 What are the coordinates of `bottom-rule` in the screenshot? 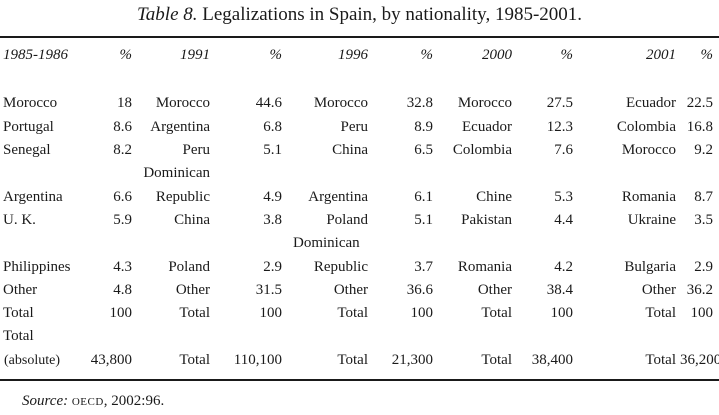 It's located at (359, 380).